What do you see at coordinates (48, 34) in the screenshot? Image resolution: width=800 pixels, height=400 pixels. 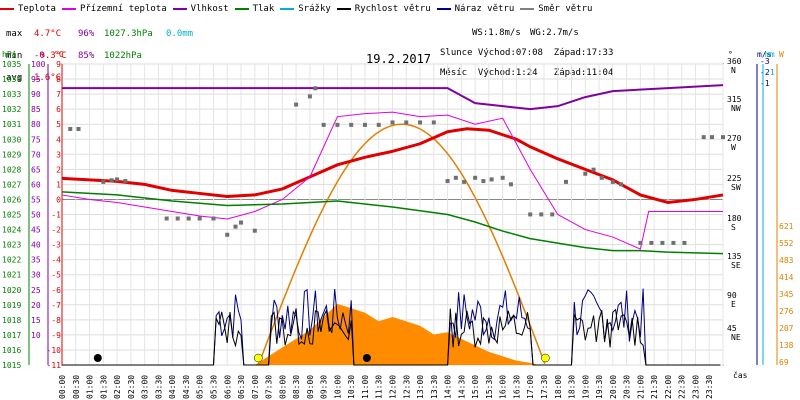 I see `max-temp: 4.7°C` at bounding box center [48, 34].